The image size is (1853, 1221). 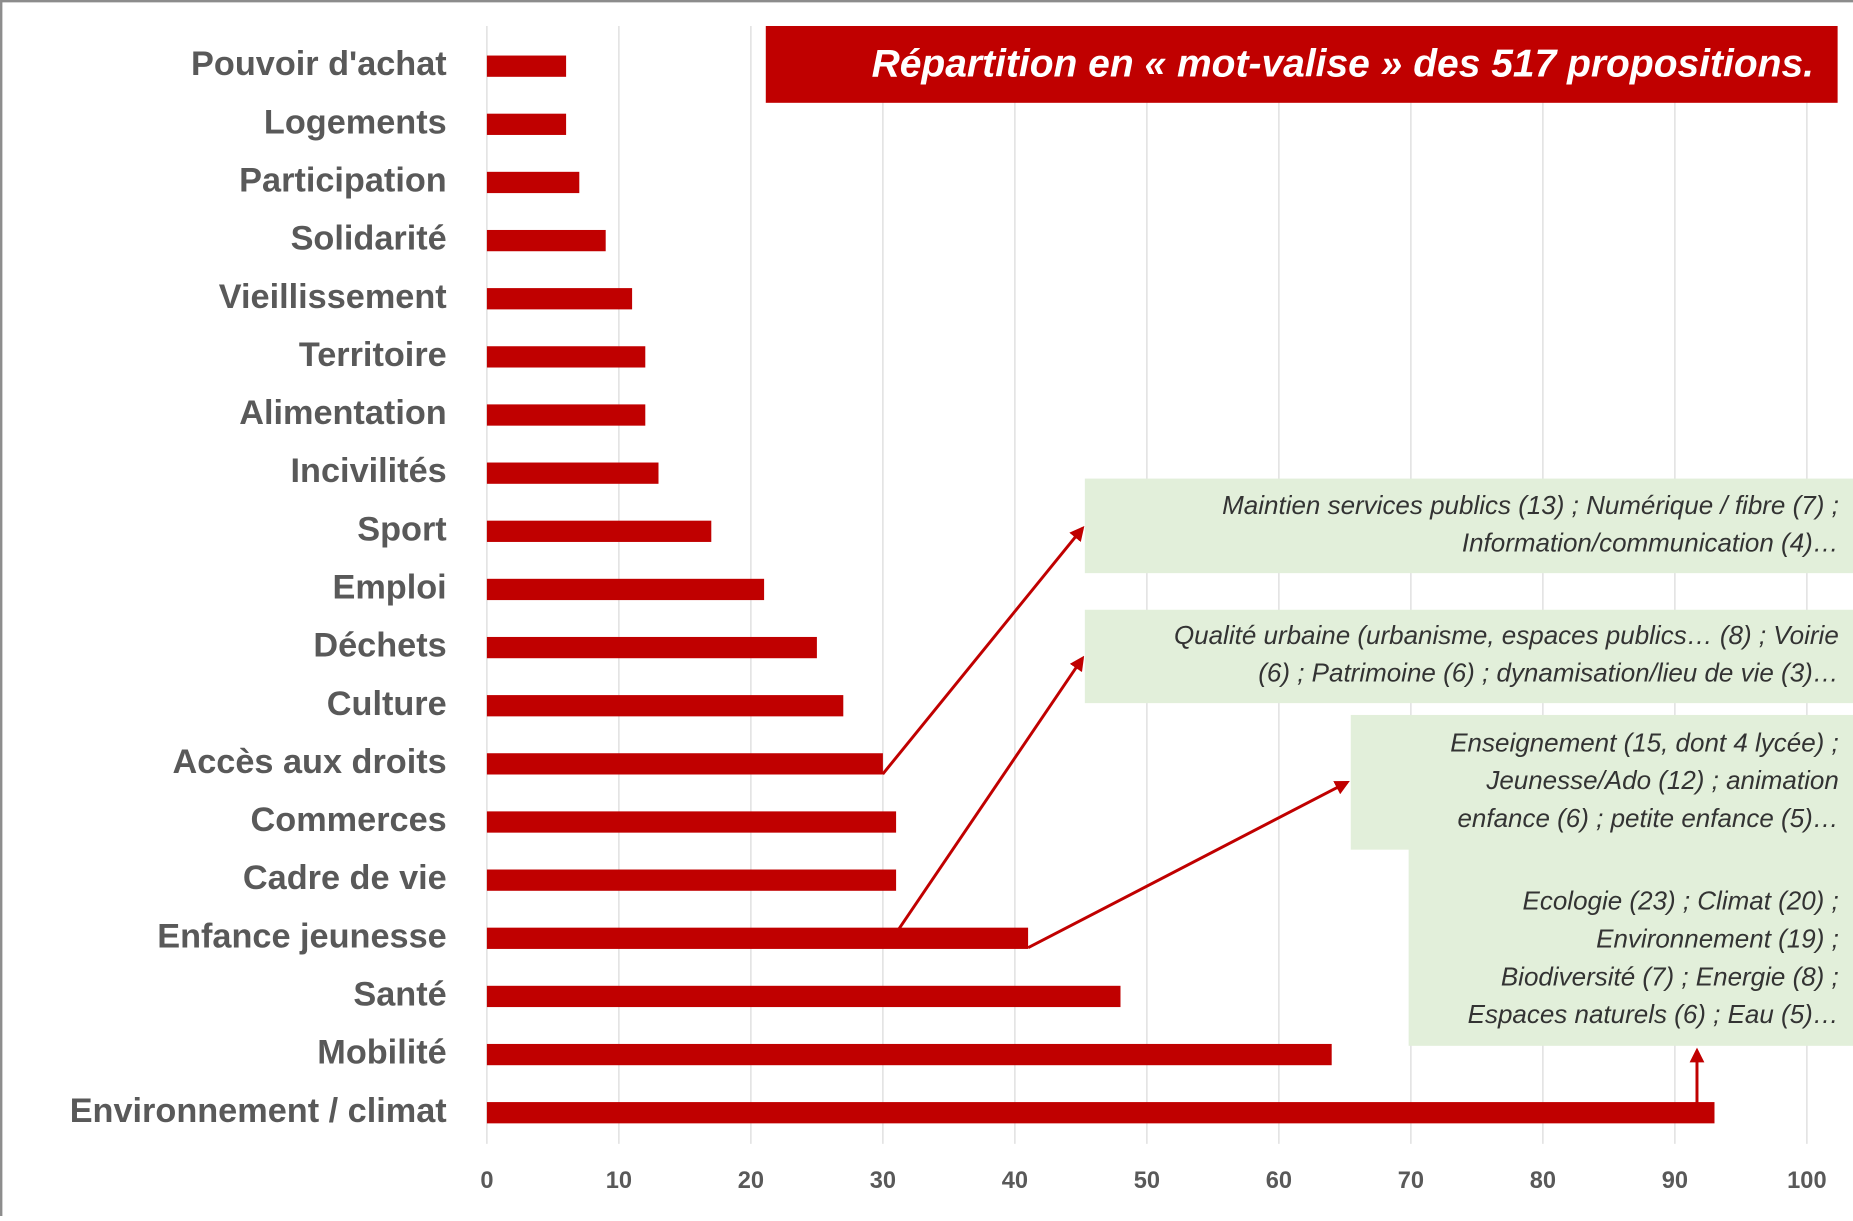 What do you see at coordinates (343, 413) in the screenshot?
I see `y-tick-label: Alimentation` at bounding box center [343, 413].